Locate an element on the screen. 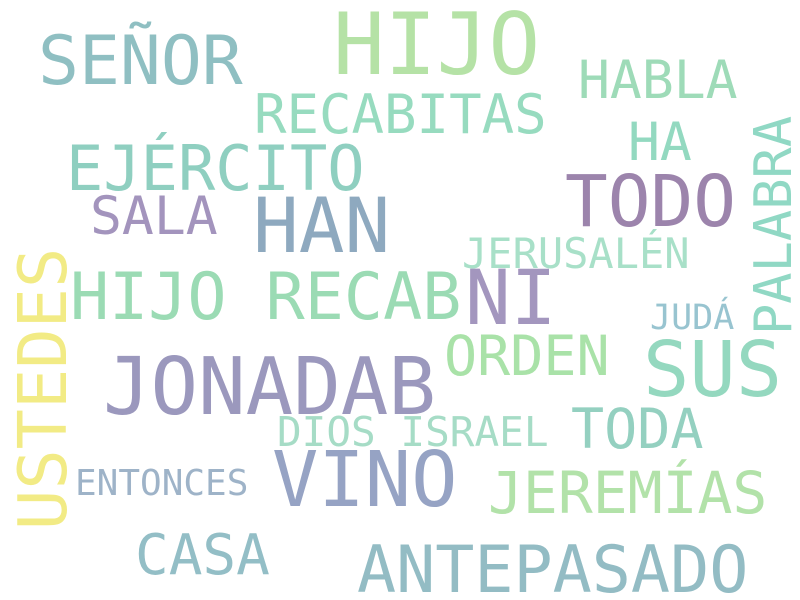 This screenshot has width=800, height=600. word-jerusalen: JERUSALÉN is located at coordinates (576, 253).